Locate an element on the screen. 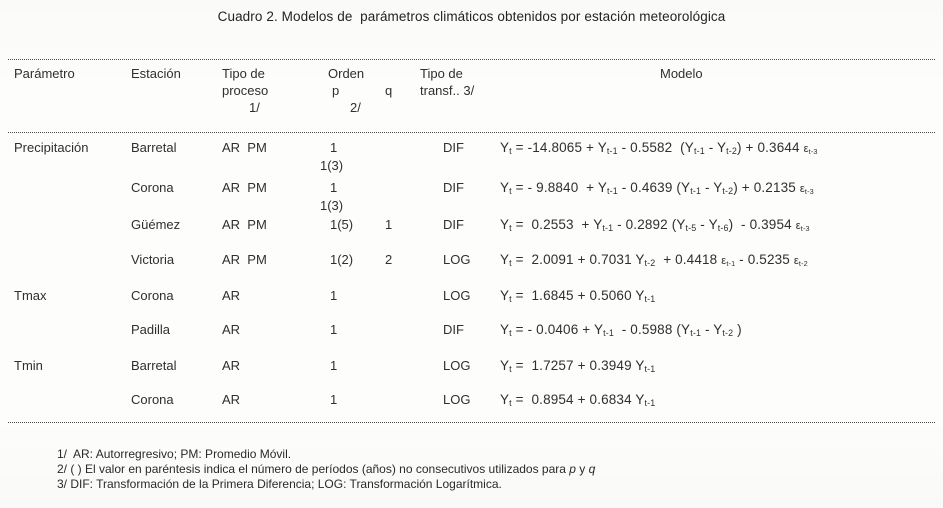  column-header-tipo-transf-line2: transf.. 3/ is located at coordinates (447, 90).